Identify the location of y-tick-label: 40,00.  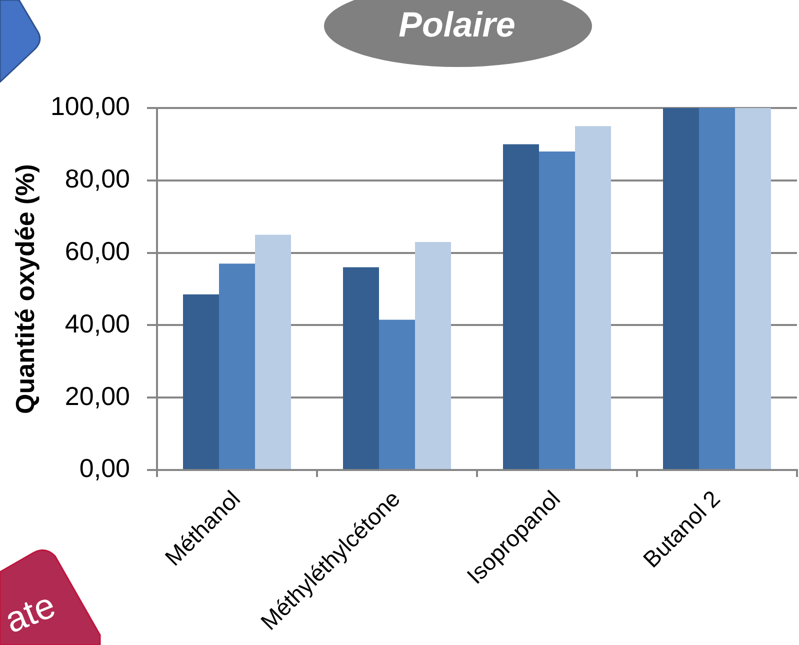
(97, 323).